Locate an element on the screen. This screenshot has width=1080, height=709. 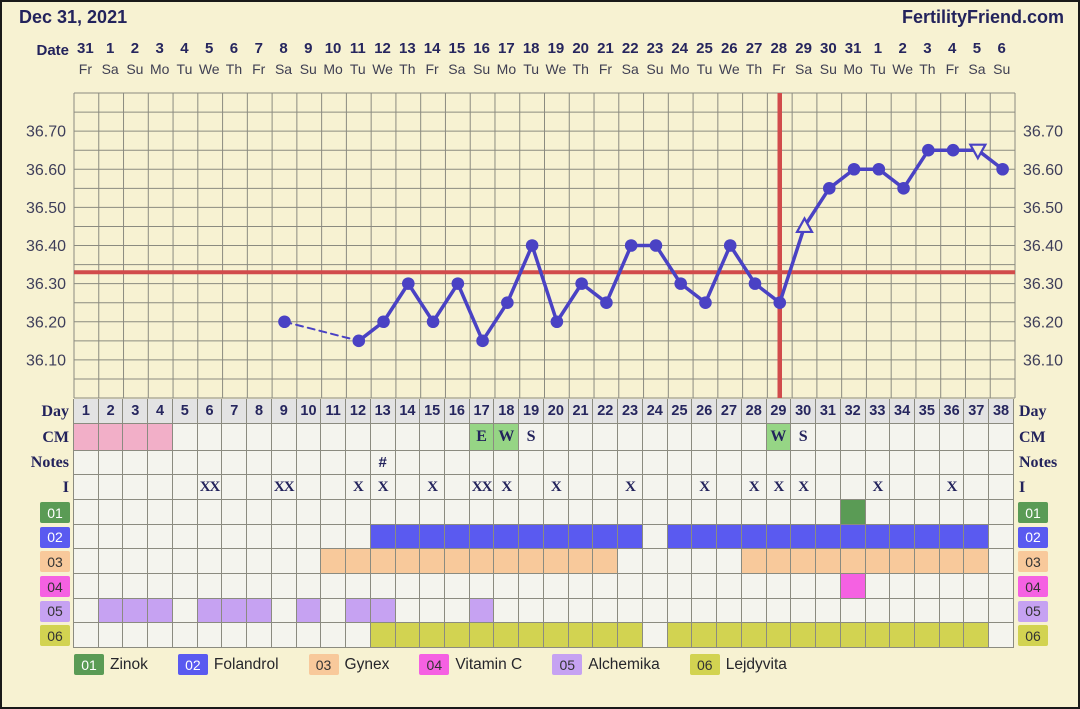
grid-cell: 24 is located at coordinates (655, 411).